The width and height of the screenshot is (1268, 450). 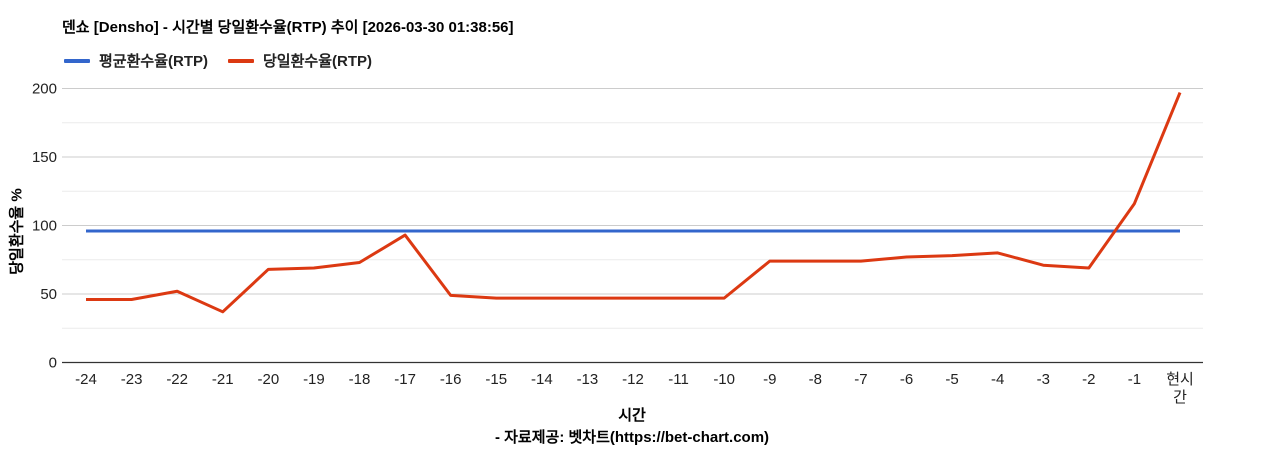 I want to click on x-tick-label: -14, so click(x=542, y=379).